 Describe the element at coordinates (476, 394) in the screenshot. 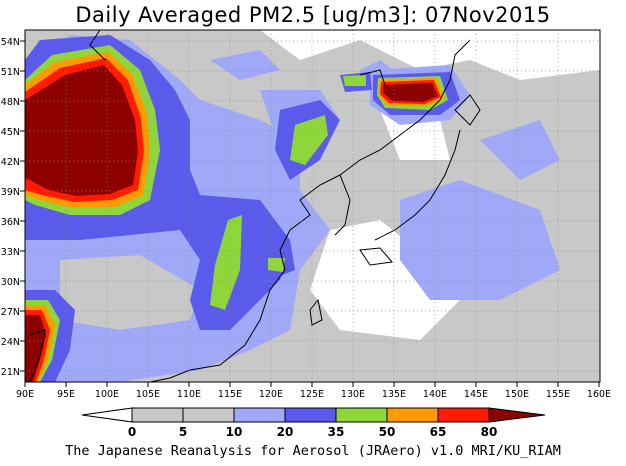

I see `lon-tick-label: 145E` at that location.